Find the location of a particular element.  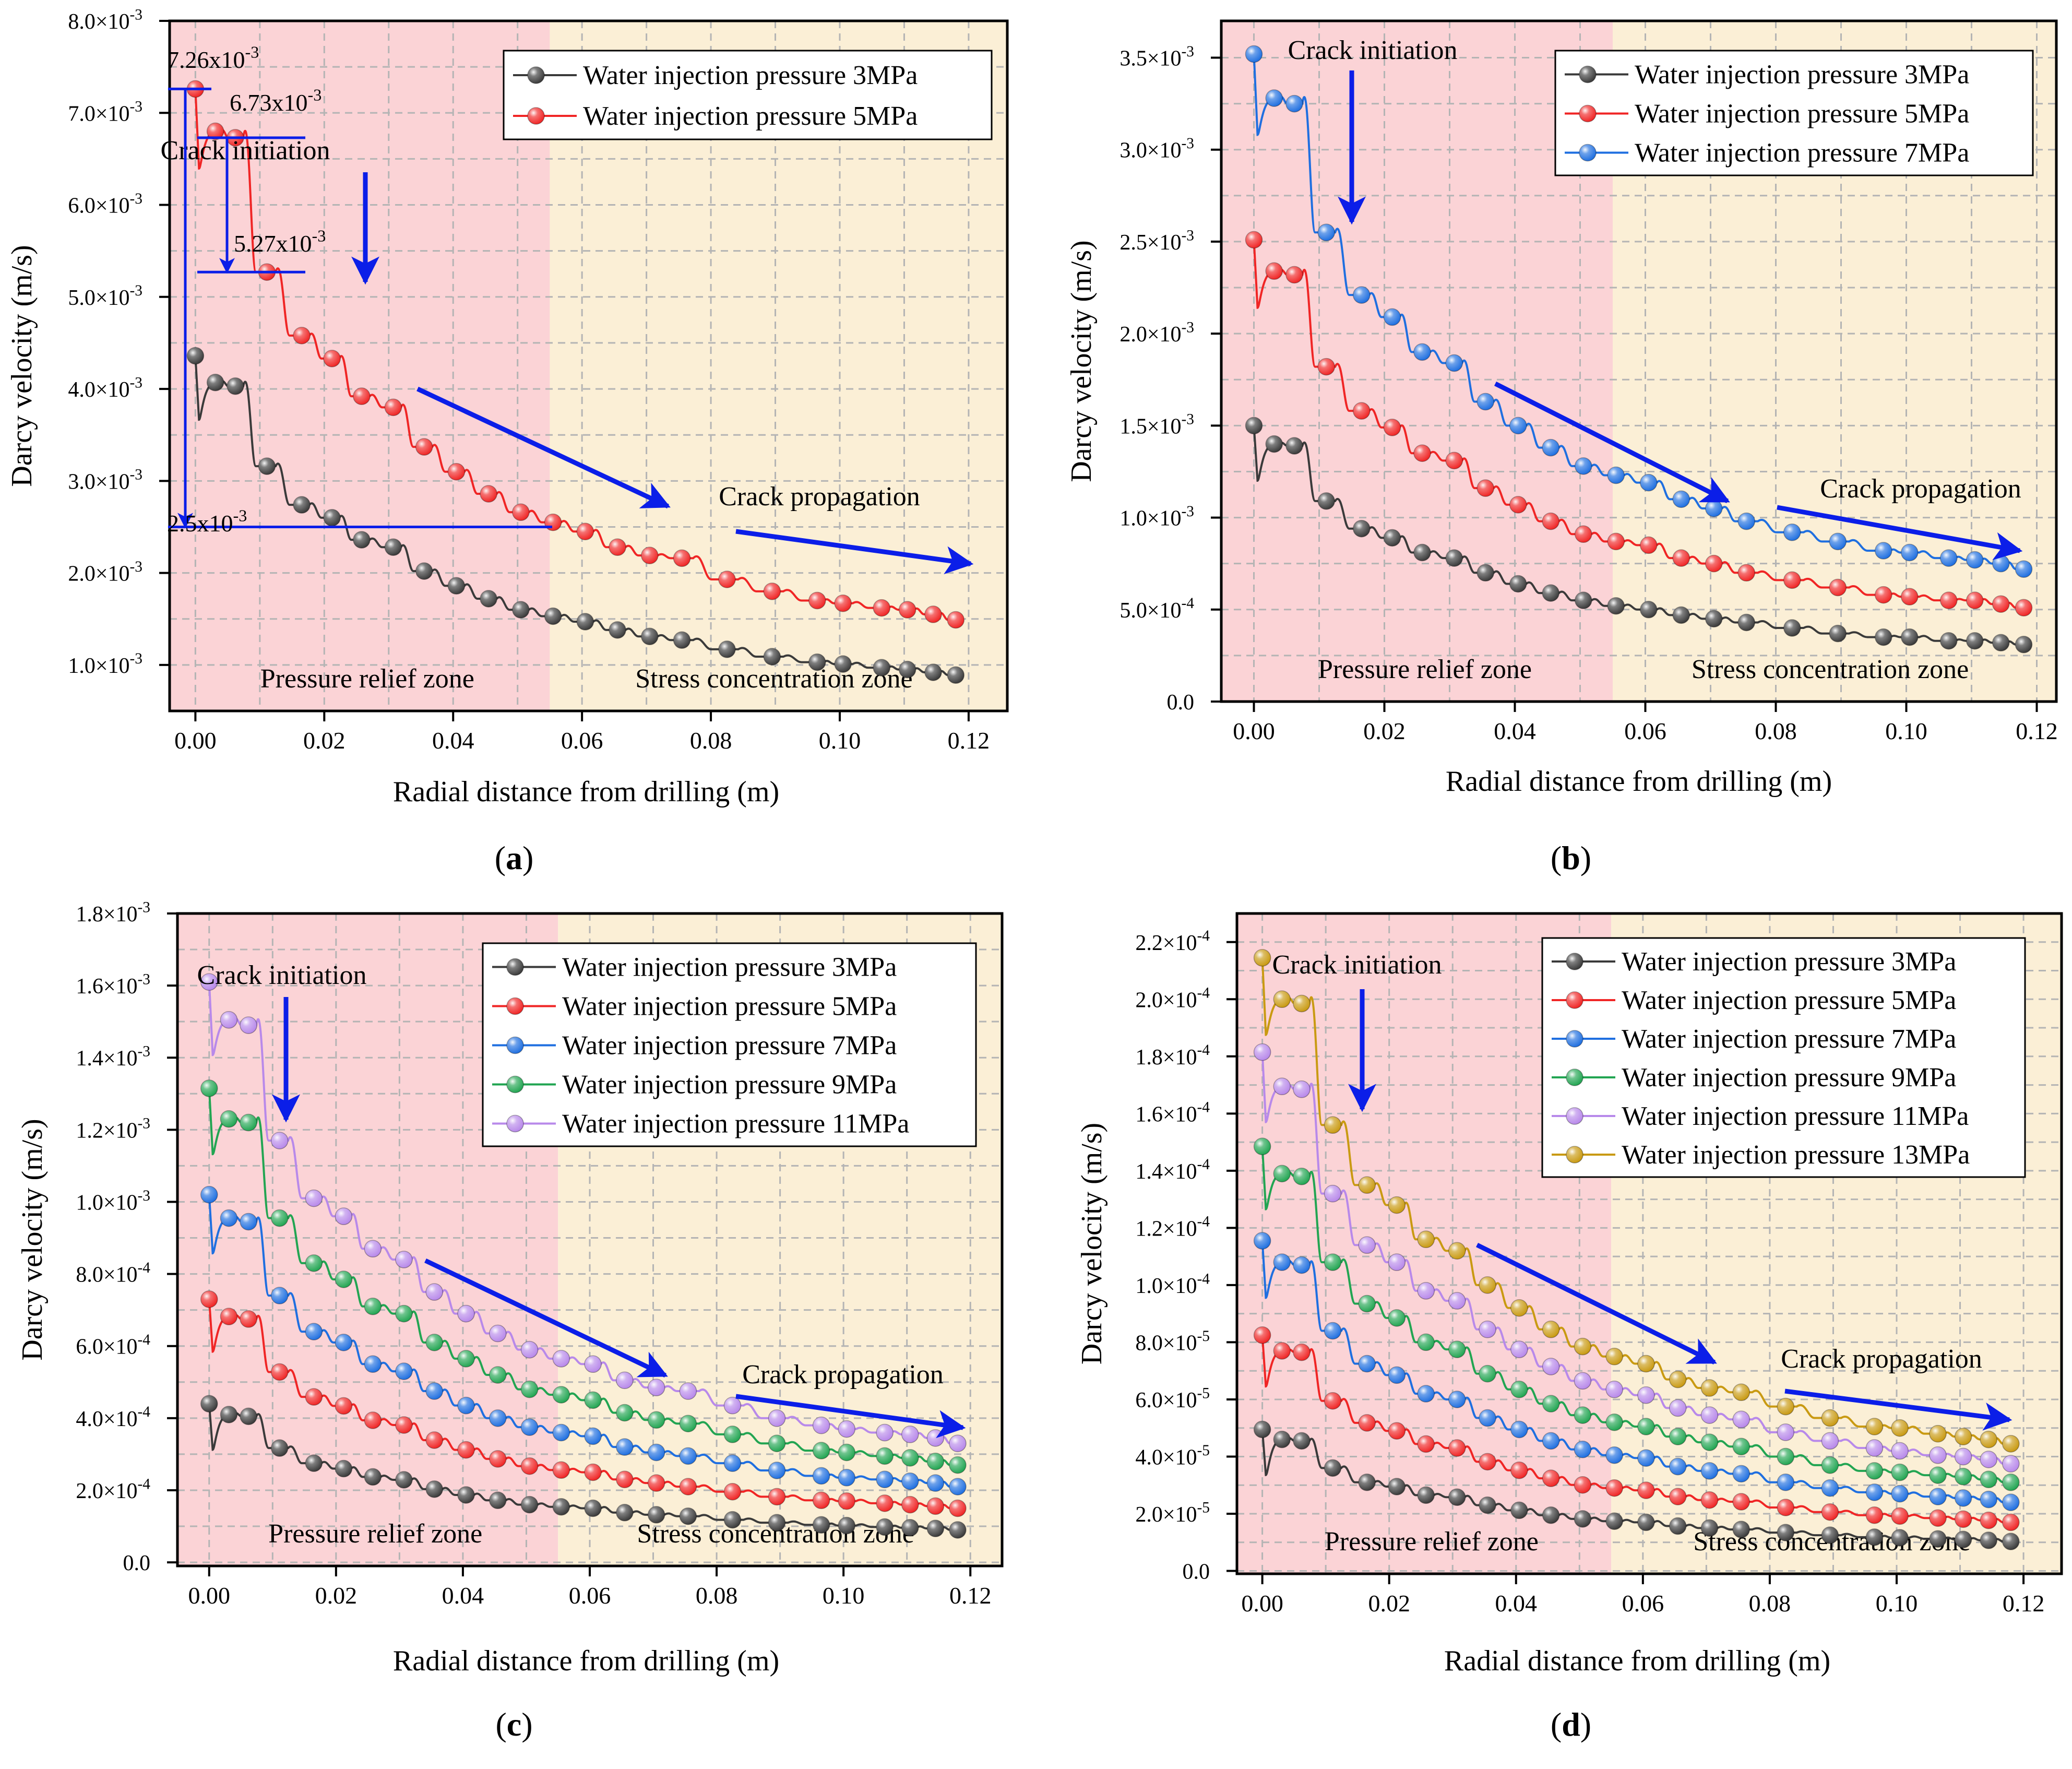

decline-arrow is located at coordinates (1596, 1303).